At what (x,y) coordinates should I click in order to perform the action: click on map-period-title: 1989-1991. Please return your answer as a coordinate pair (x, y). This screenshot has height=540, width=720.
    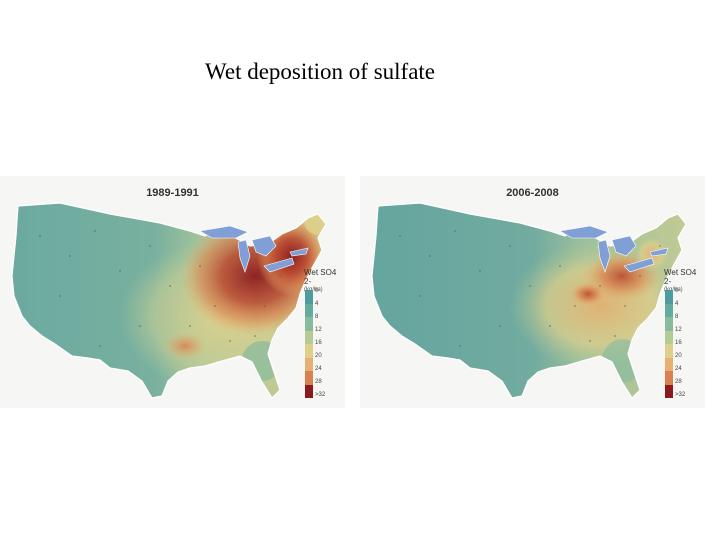
    Looking at the image, I should click on (172, 193).